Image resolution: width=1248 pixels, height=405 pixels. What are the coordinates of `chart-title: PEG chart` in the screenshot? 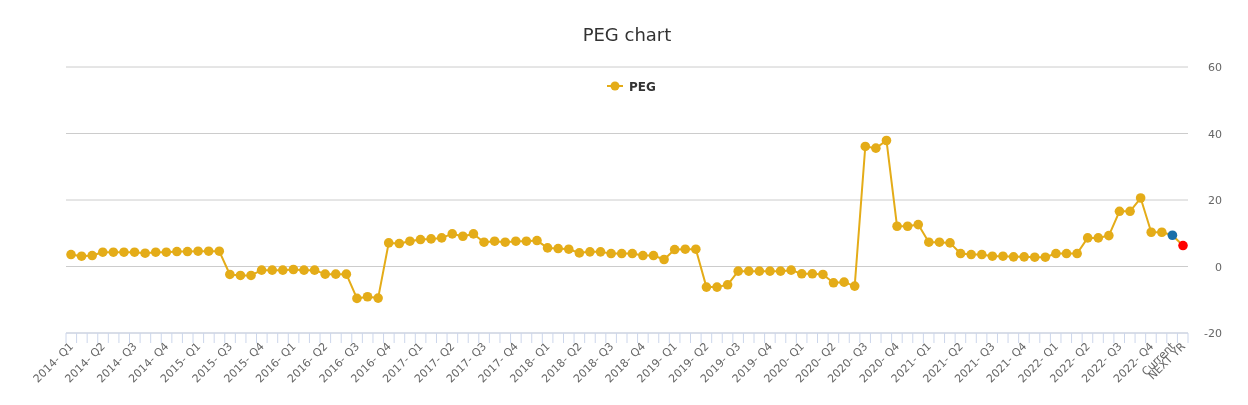 It's located at (627, 34).